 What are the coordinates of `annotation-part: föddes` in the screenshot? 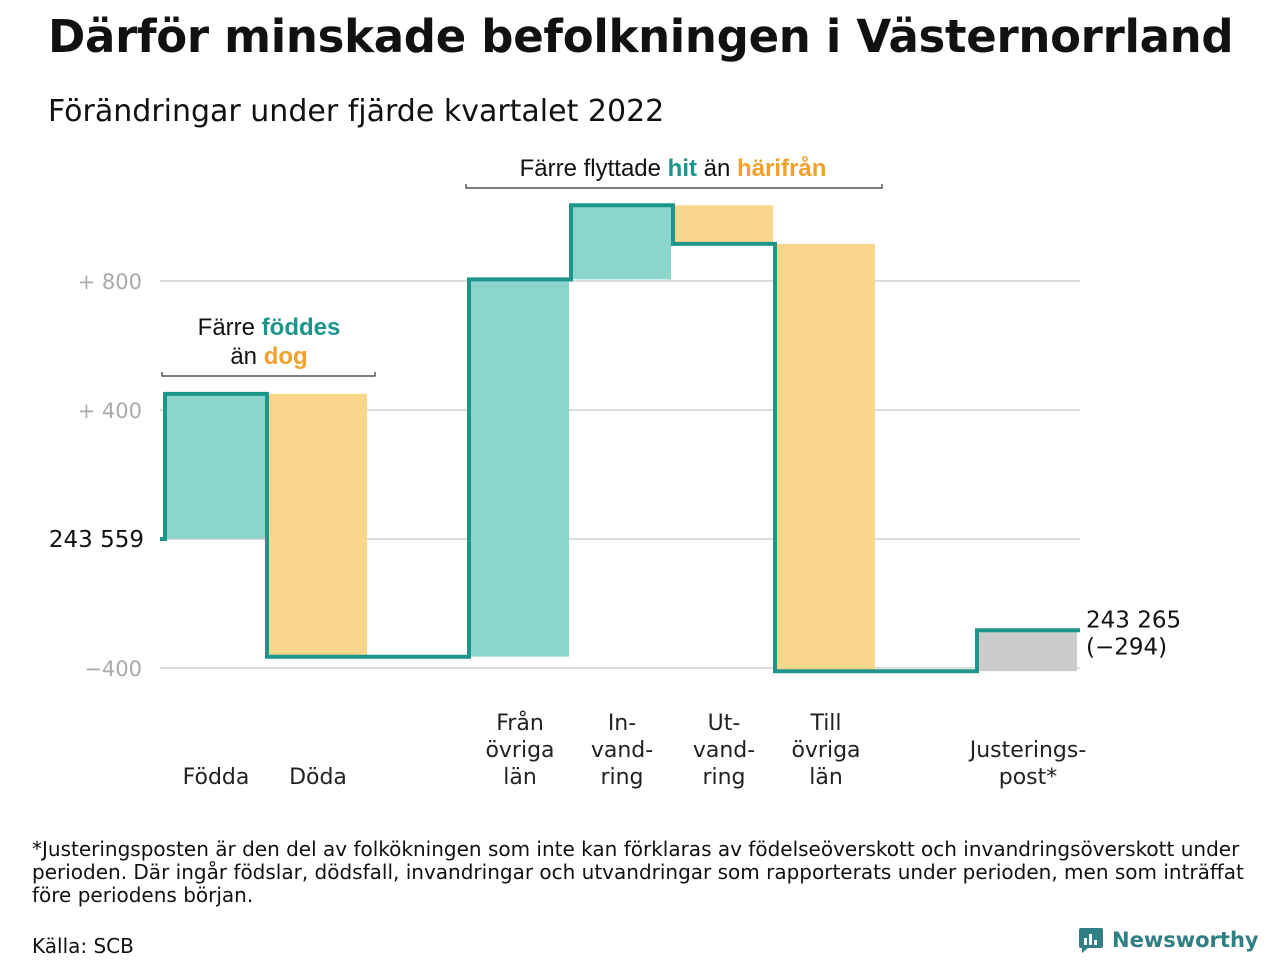 It's located at (301, 327).